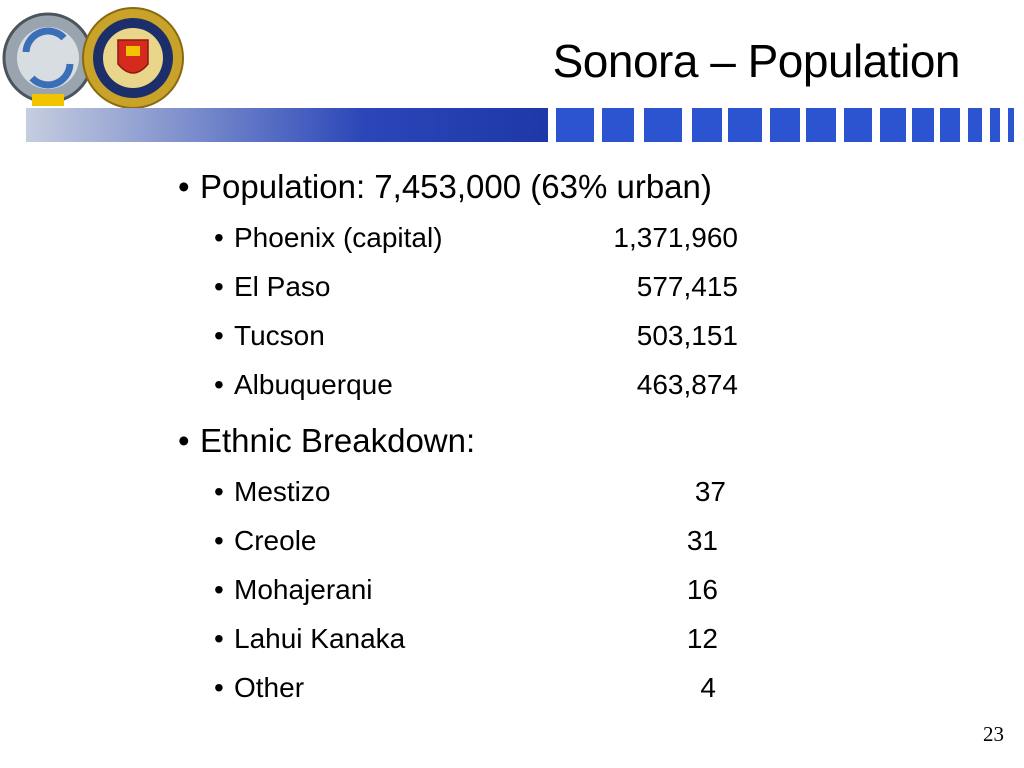  Describe the element at coordinates (327, 440) in the screenshot. I see `ethnic-heading: • Ethnic Breakdown:` at that location.